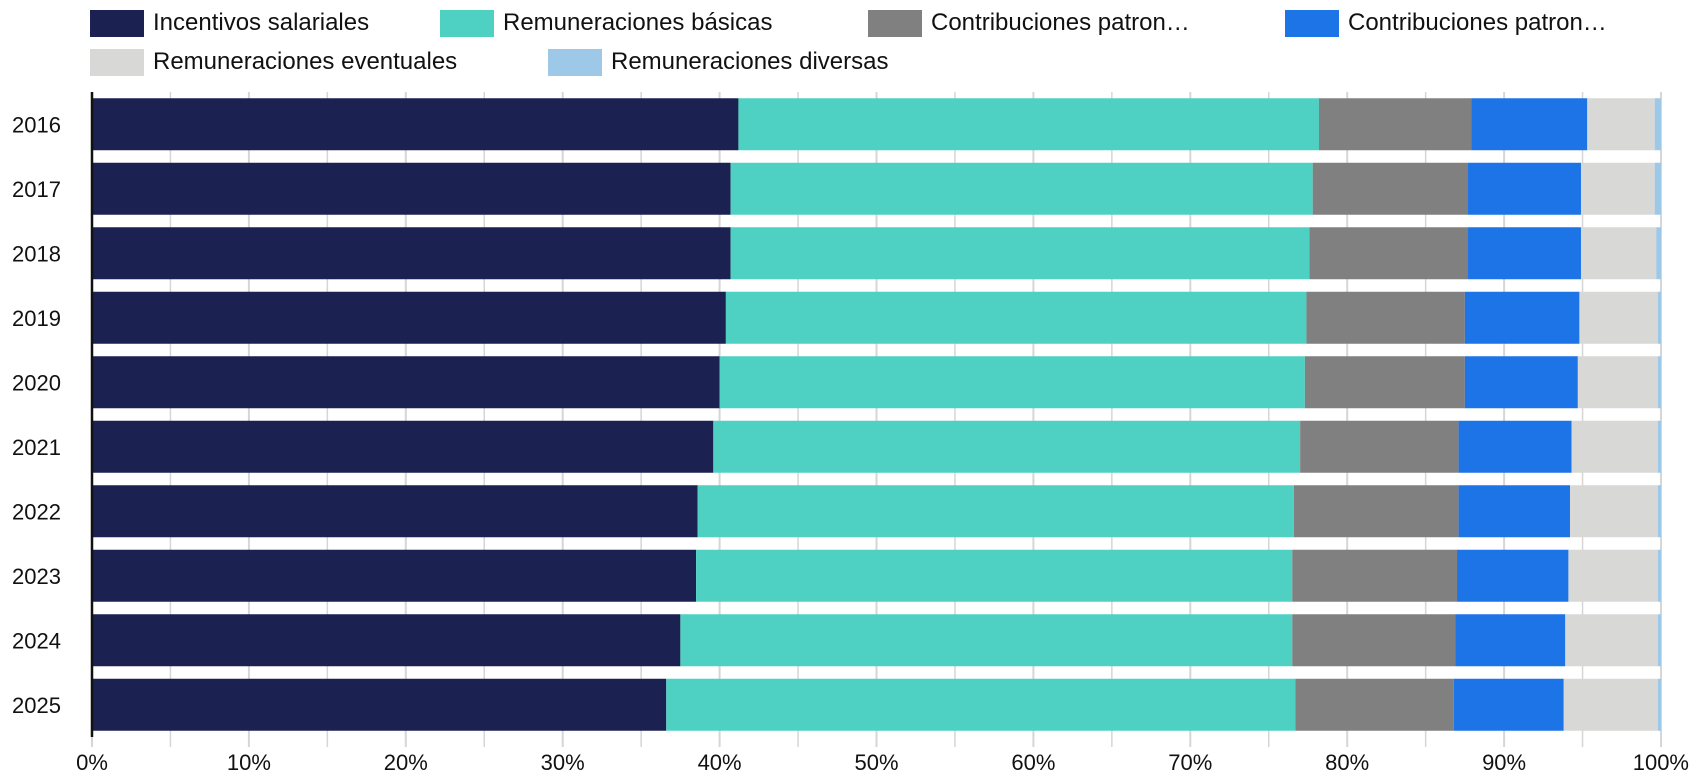  Describe the element at coordinates (36, 447) in the screenshot. I see `y-tick-label: 2021` at that location.